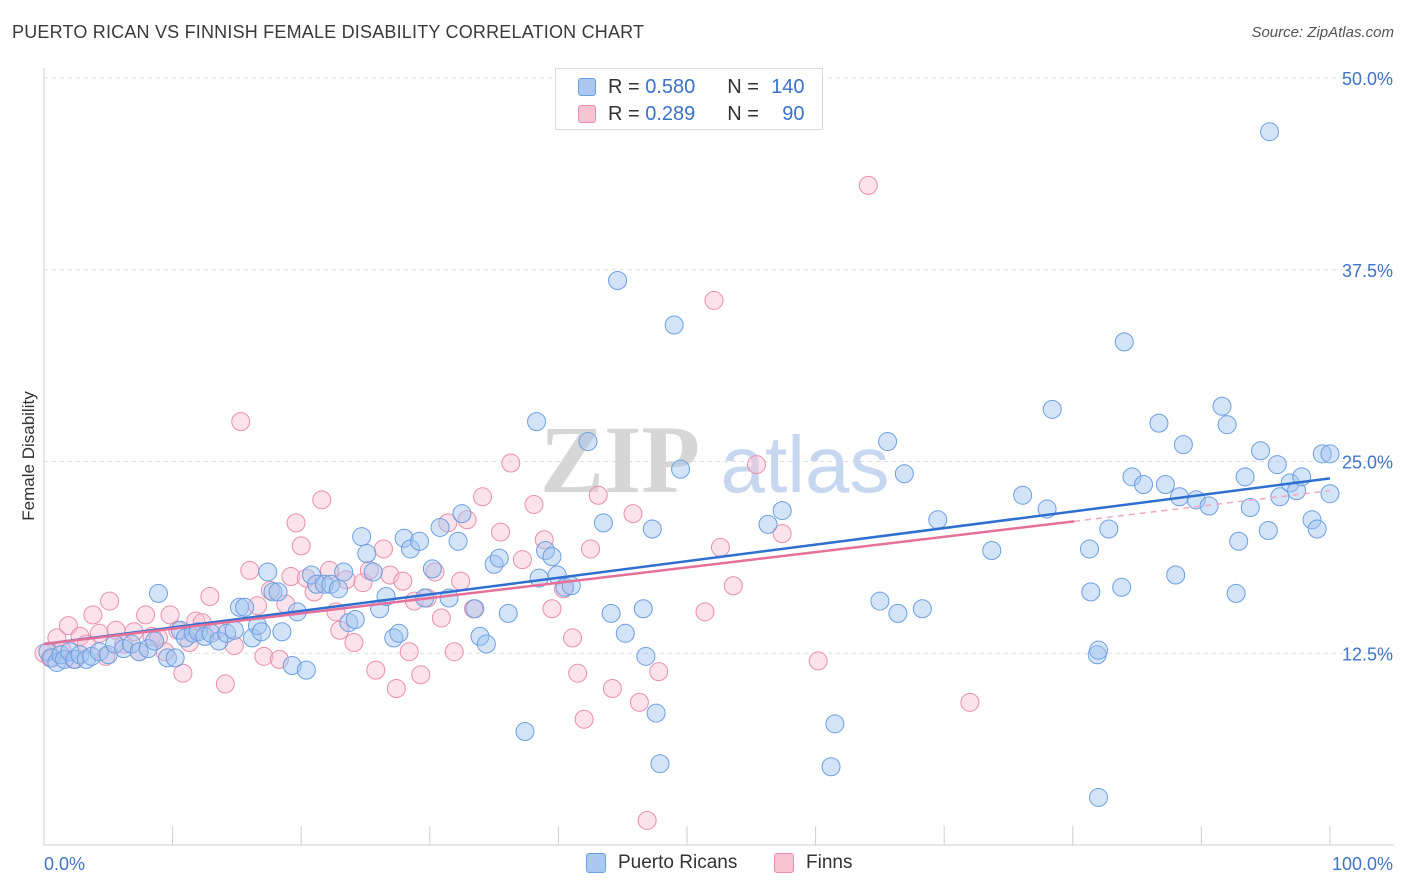 The image size is (1406, 892). Describe the element at coordinates (829, 862) in the screenshot. I see `bottom-legend-label: Finns` at that location.